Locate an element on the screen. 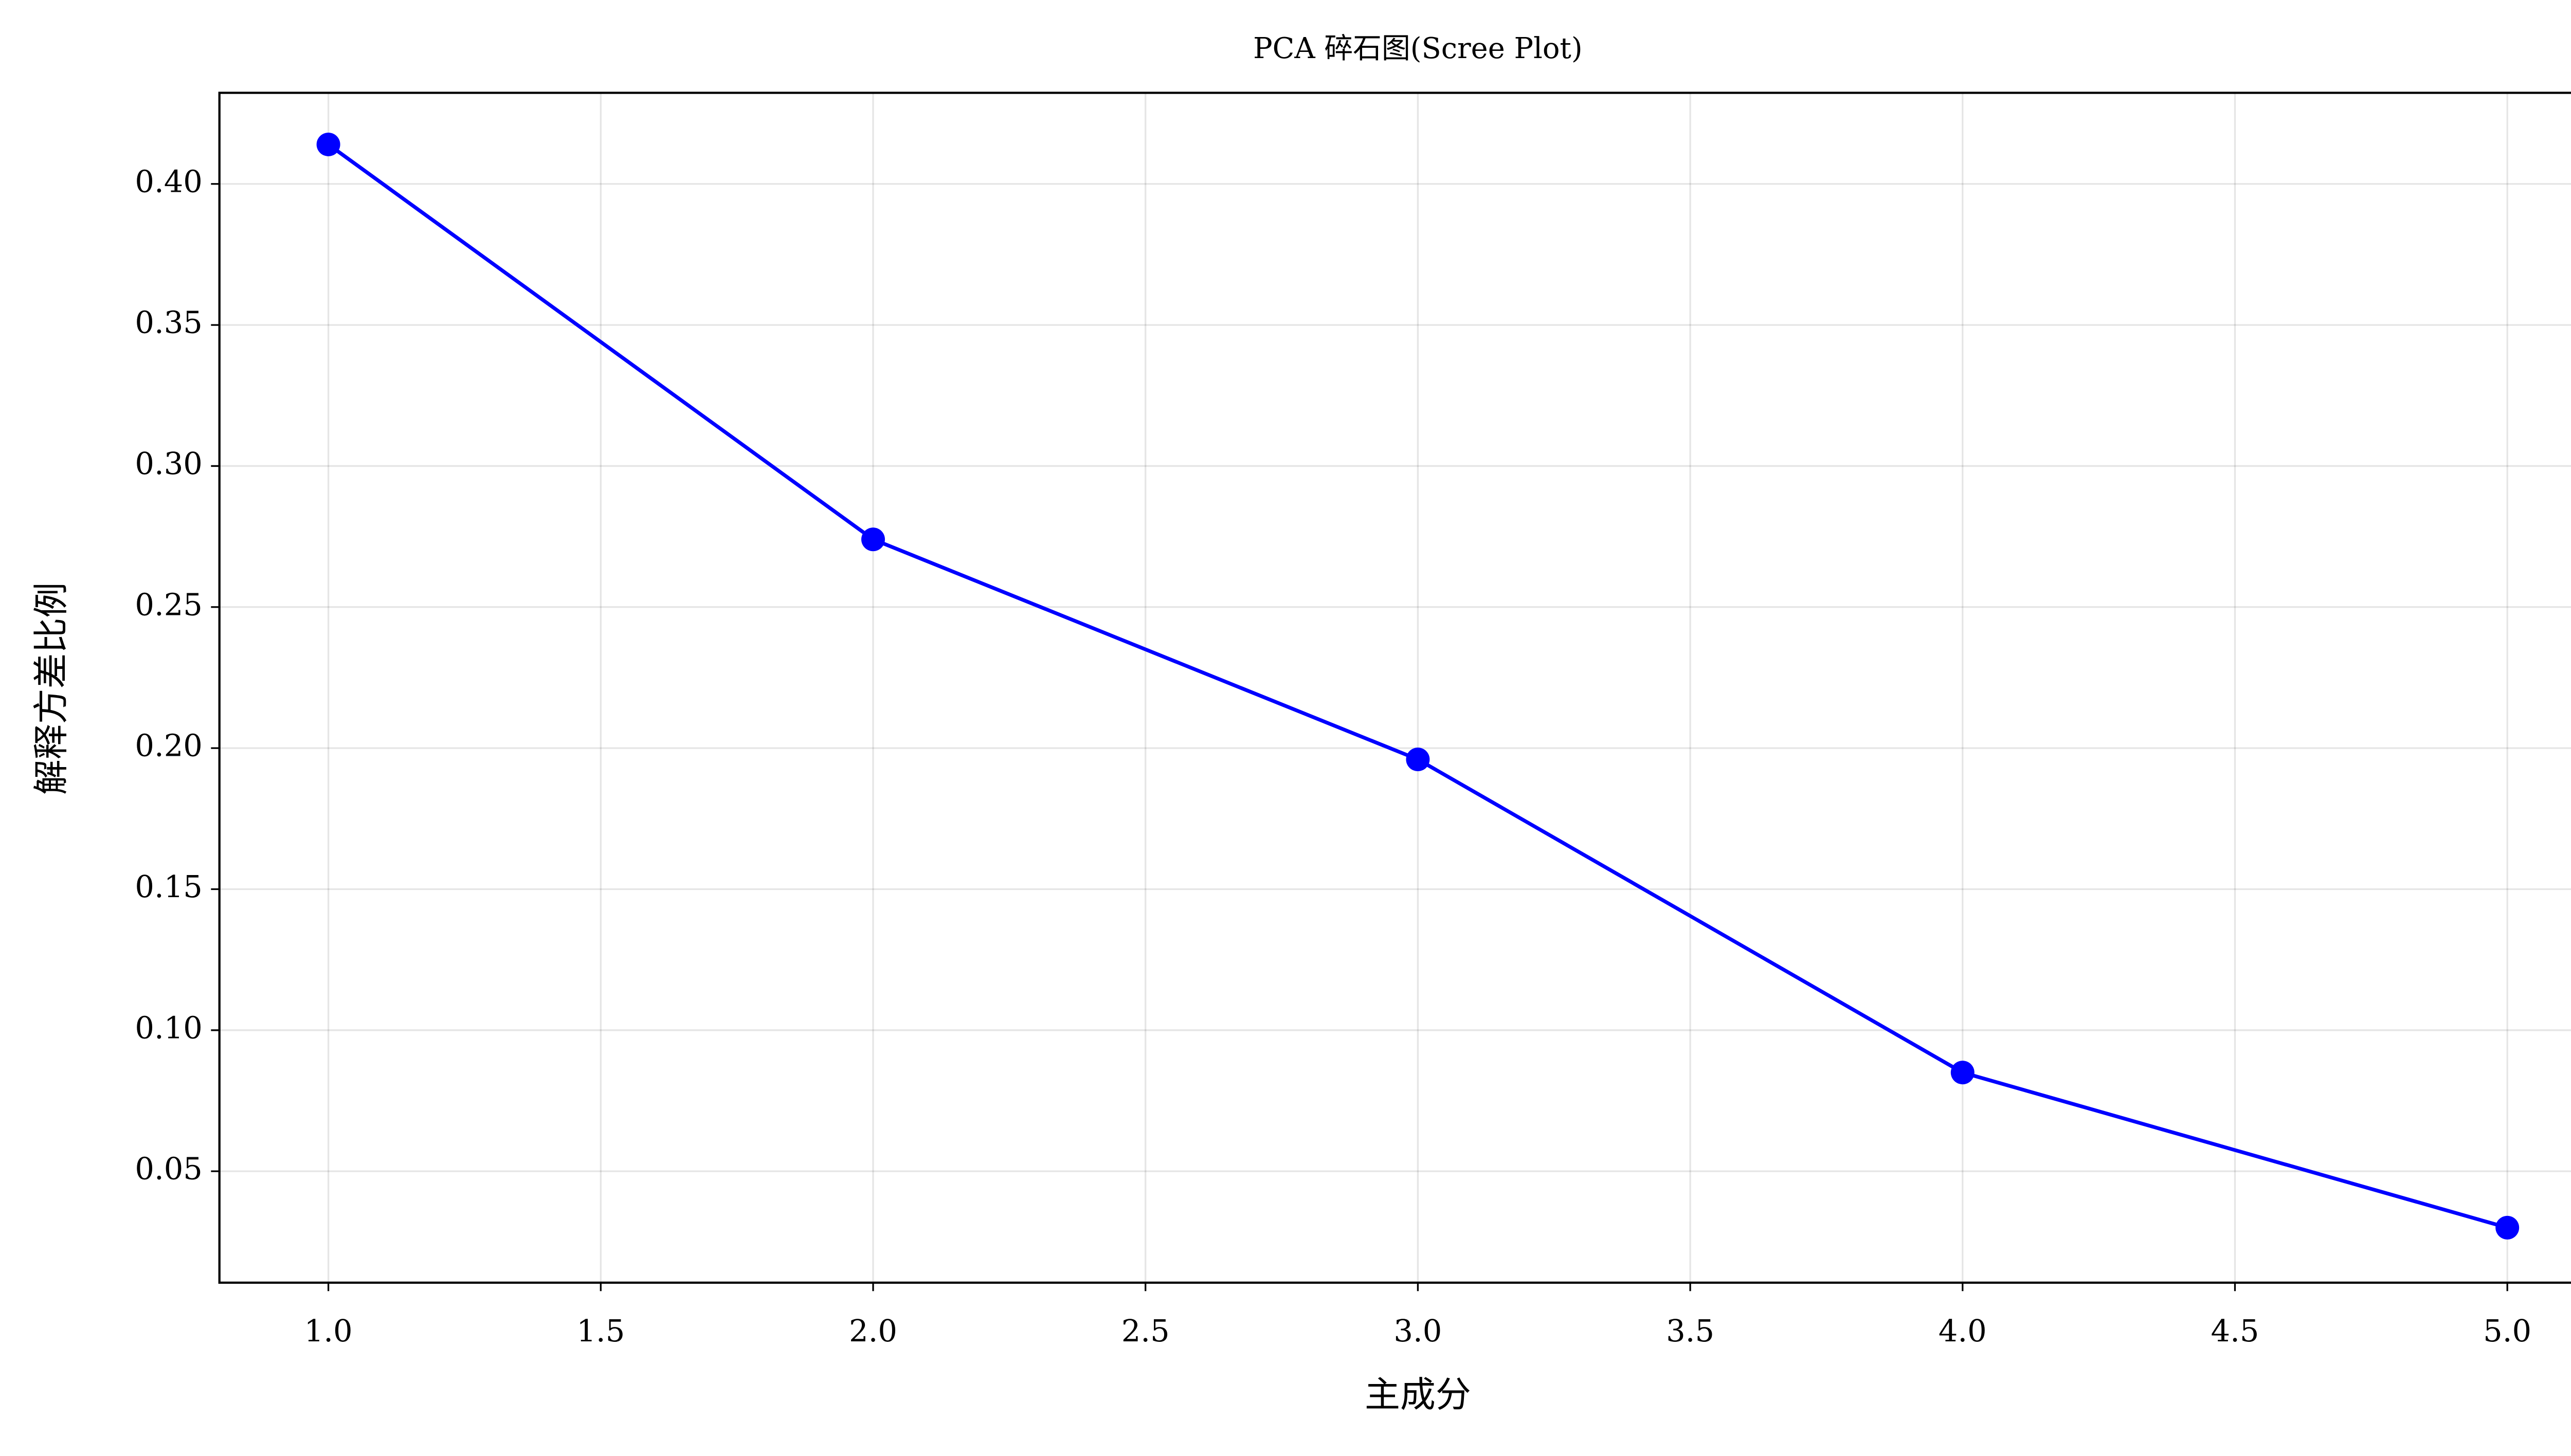 This screenshot has width=2571, height=1456. y-tick-label: 0.30 is located at coordinates (169, 463).